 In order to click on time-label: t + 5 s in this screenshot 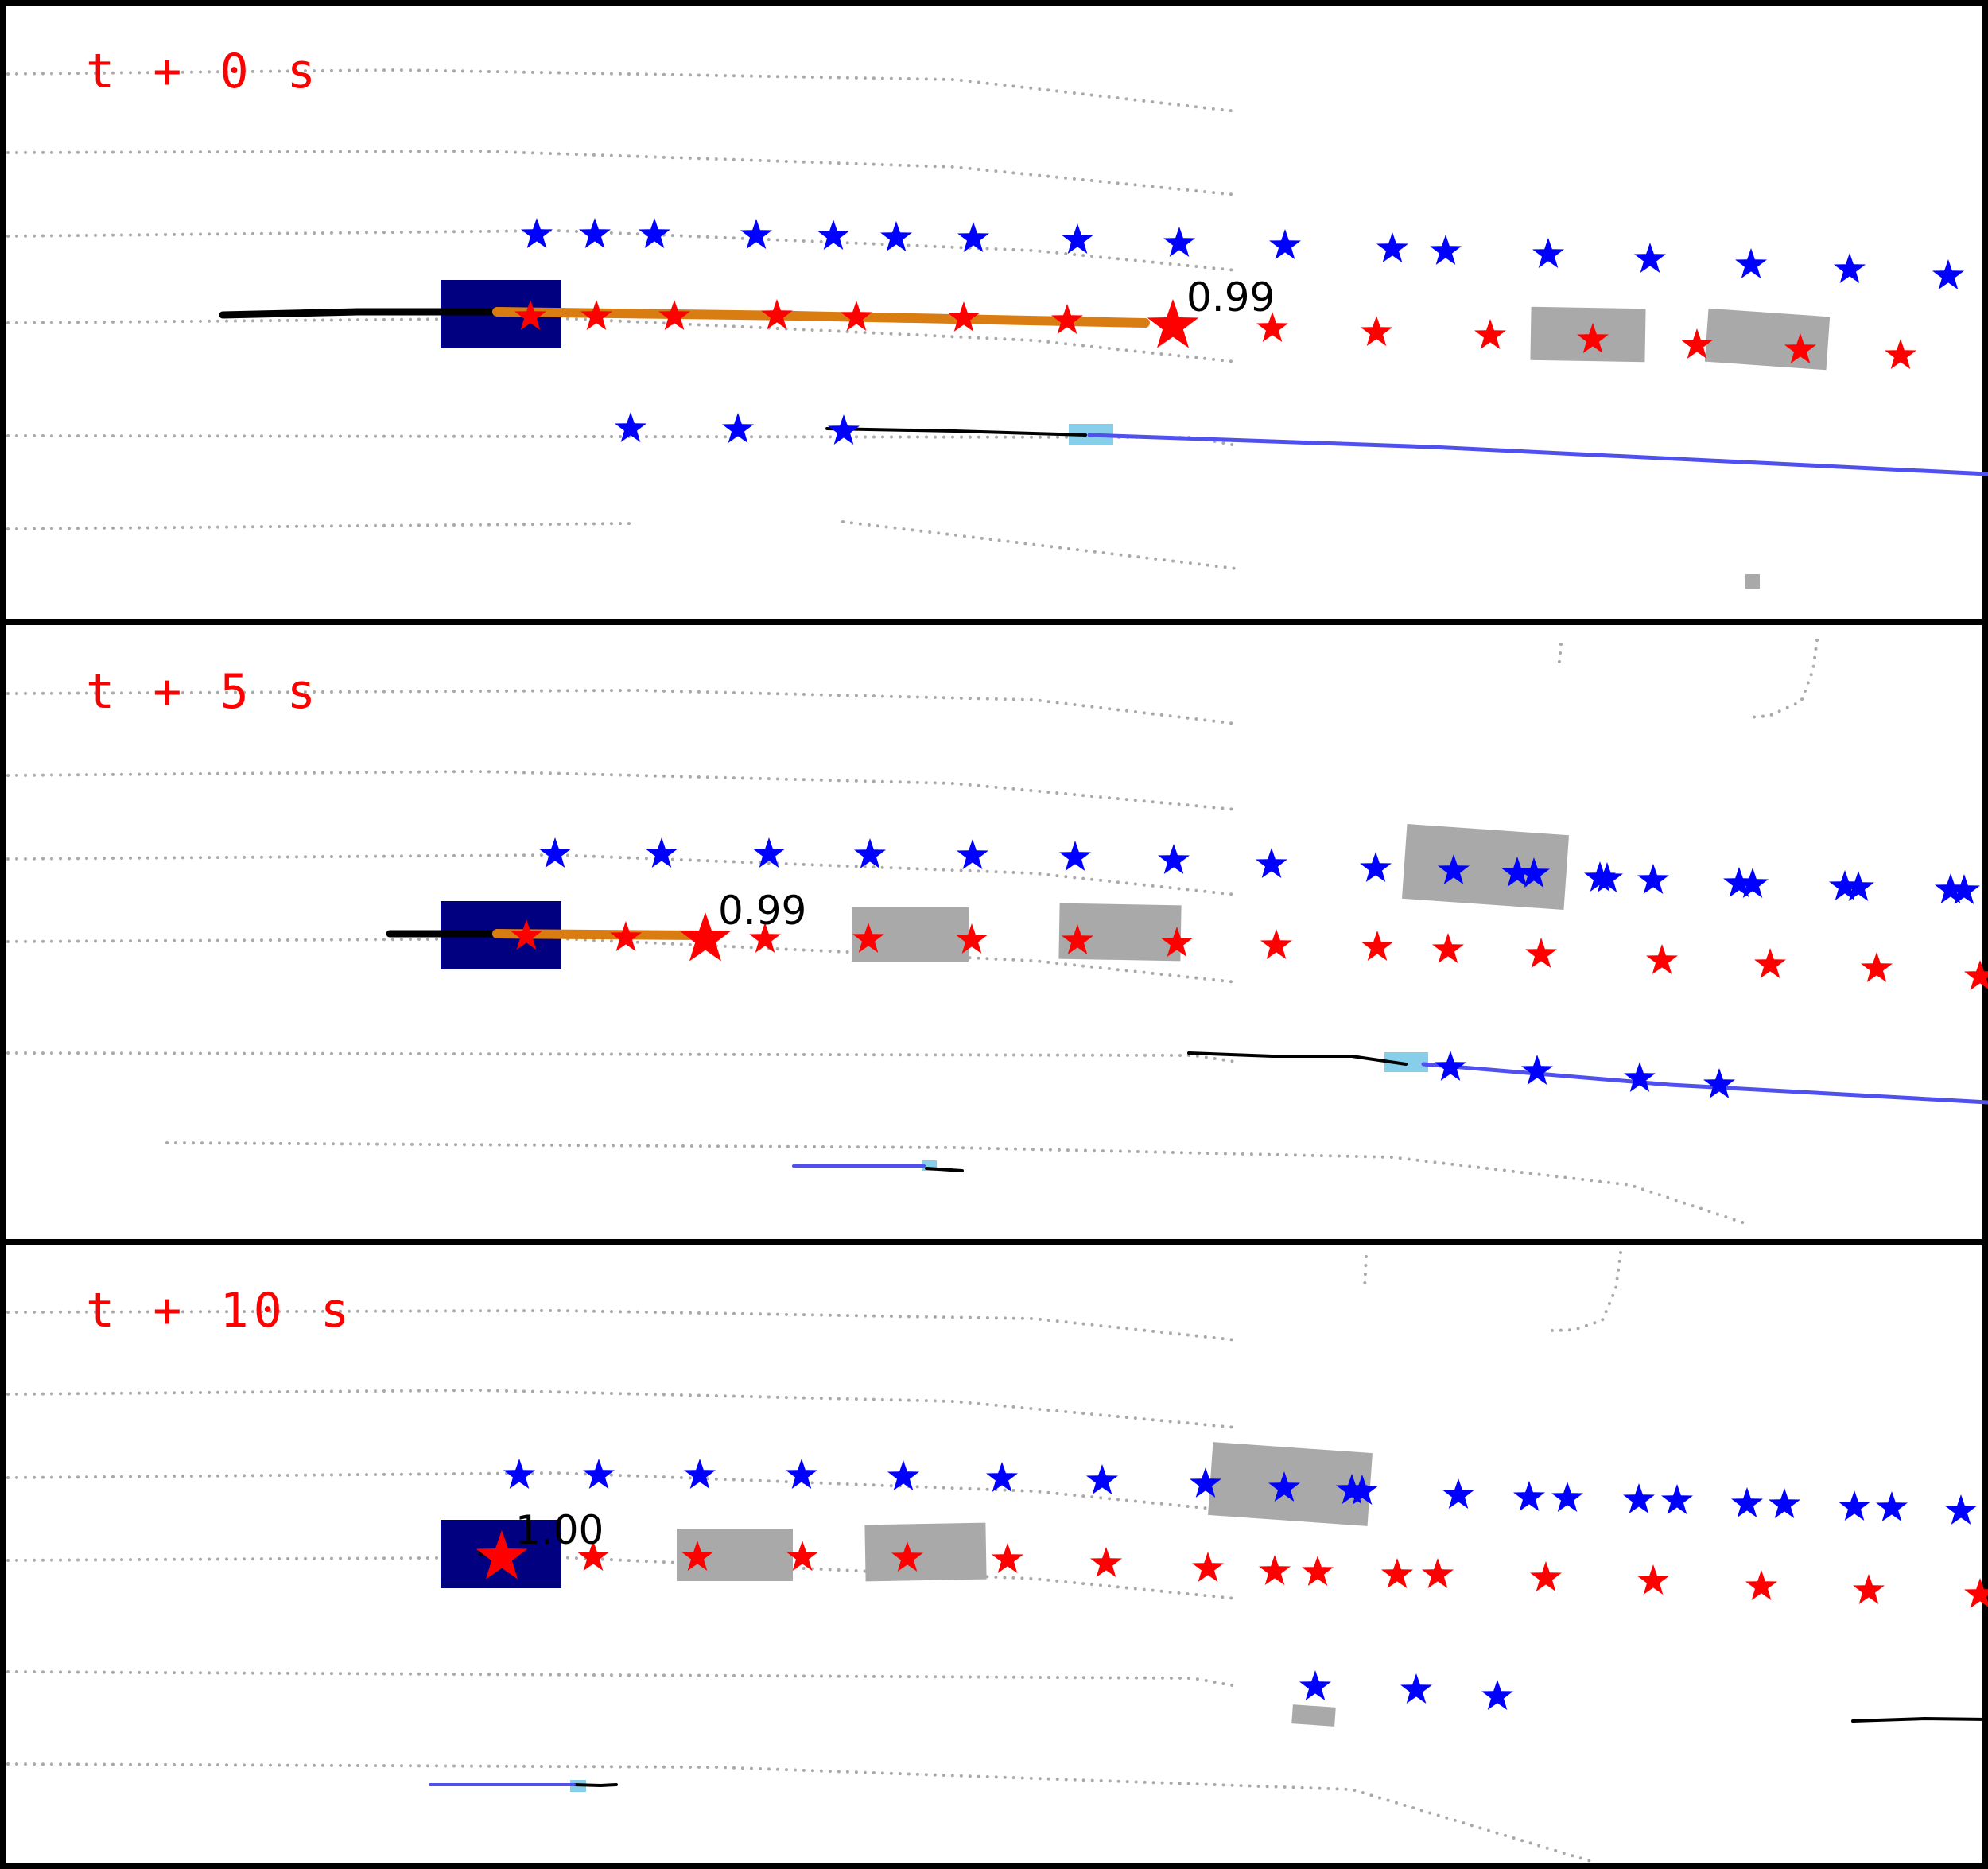, I will do `click(203, 692)`.